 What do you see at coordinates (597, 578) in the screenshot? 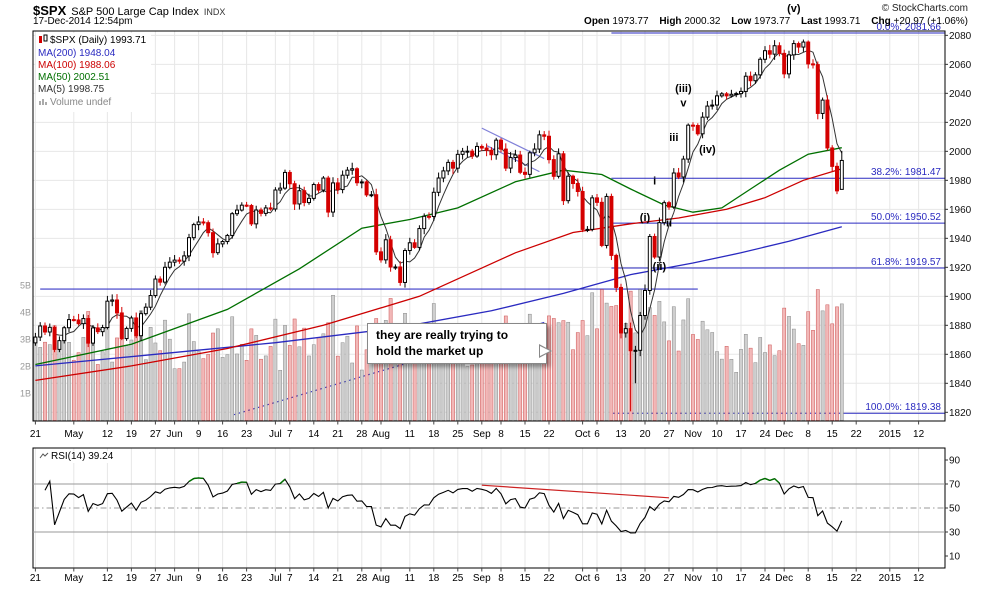
I see `svg-text: 6` at bounding box center [597, 578].